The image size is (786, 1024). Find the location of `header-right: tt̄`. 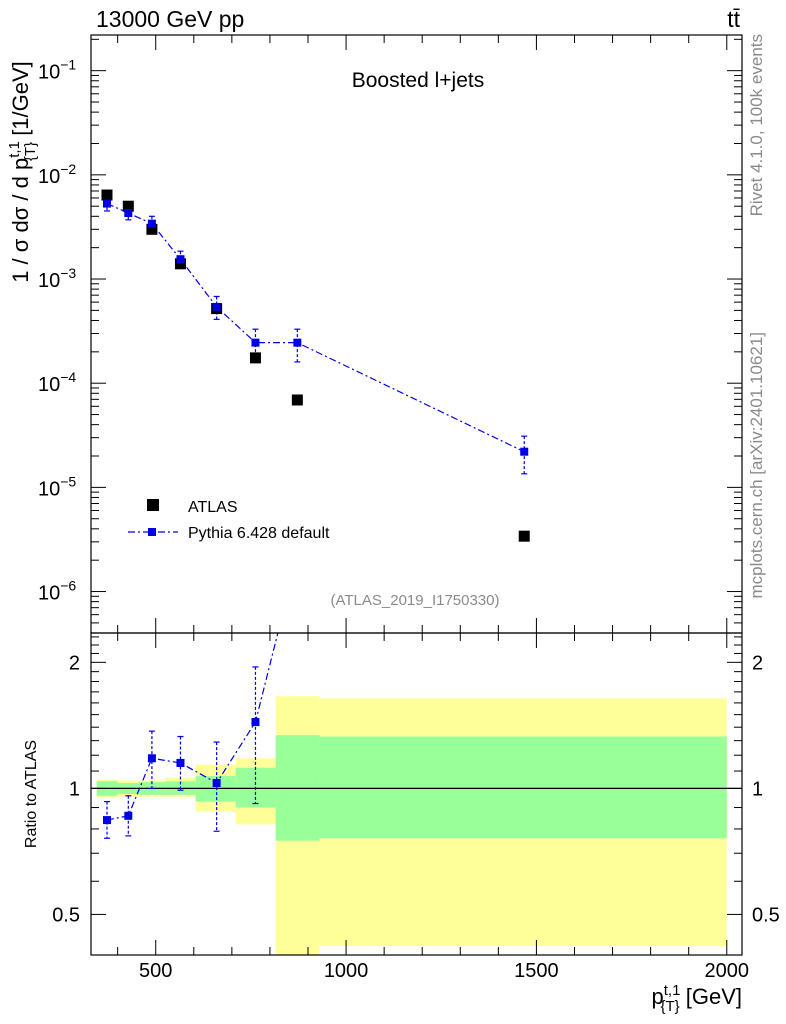

header-right: tt̄ is located at coordinates (733, 19).